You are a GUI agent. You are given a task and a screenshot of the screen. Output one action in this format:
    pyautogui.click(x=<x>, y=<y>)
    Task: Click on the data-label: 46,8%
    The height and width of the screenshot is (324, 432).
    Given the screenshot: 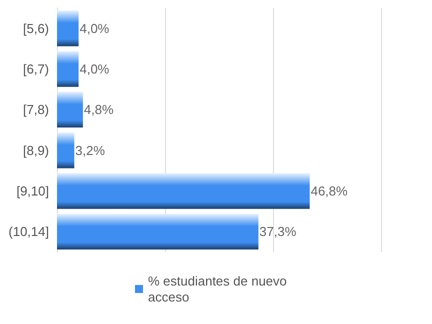 What is the action you would take?
    pyautogui.click(x=329, y=191)
    